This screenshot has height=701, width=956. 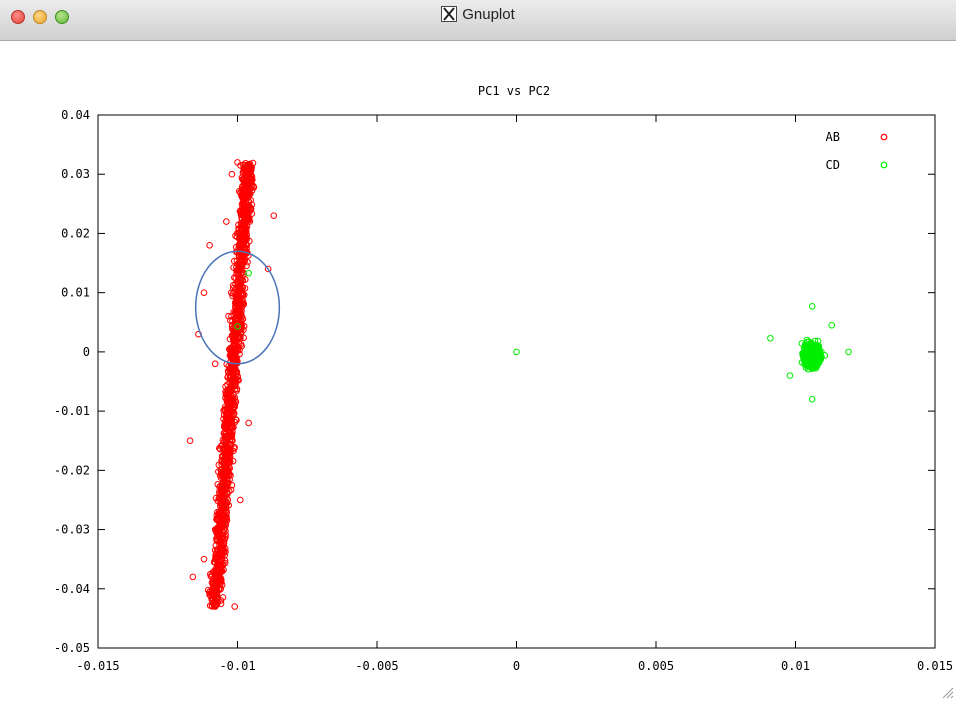 What do you see at coordinates (935, 666) in the screenshot?
I see `x-tick-label: 0.015` at bounding box center [935, 666].